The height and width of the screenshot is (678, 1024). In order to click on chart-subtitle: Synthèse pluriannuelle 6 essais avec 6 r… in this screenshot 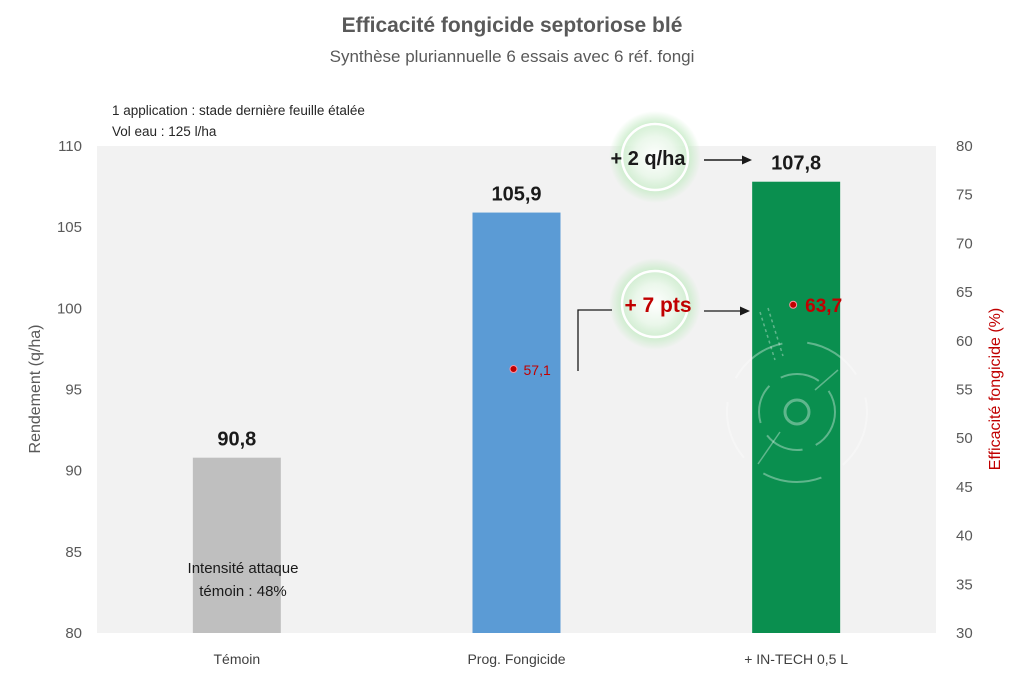, I will do `click(512, 56)`.